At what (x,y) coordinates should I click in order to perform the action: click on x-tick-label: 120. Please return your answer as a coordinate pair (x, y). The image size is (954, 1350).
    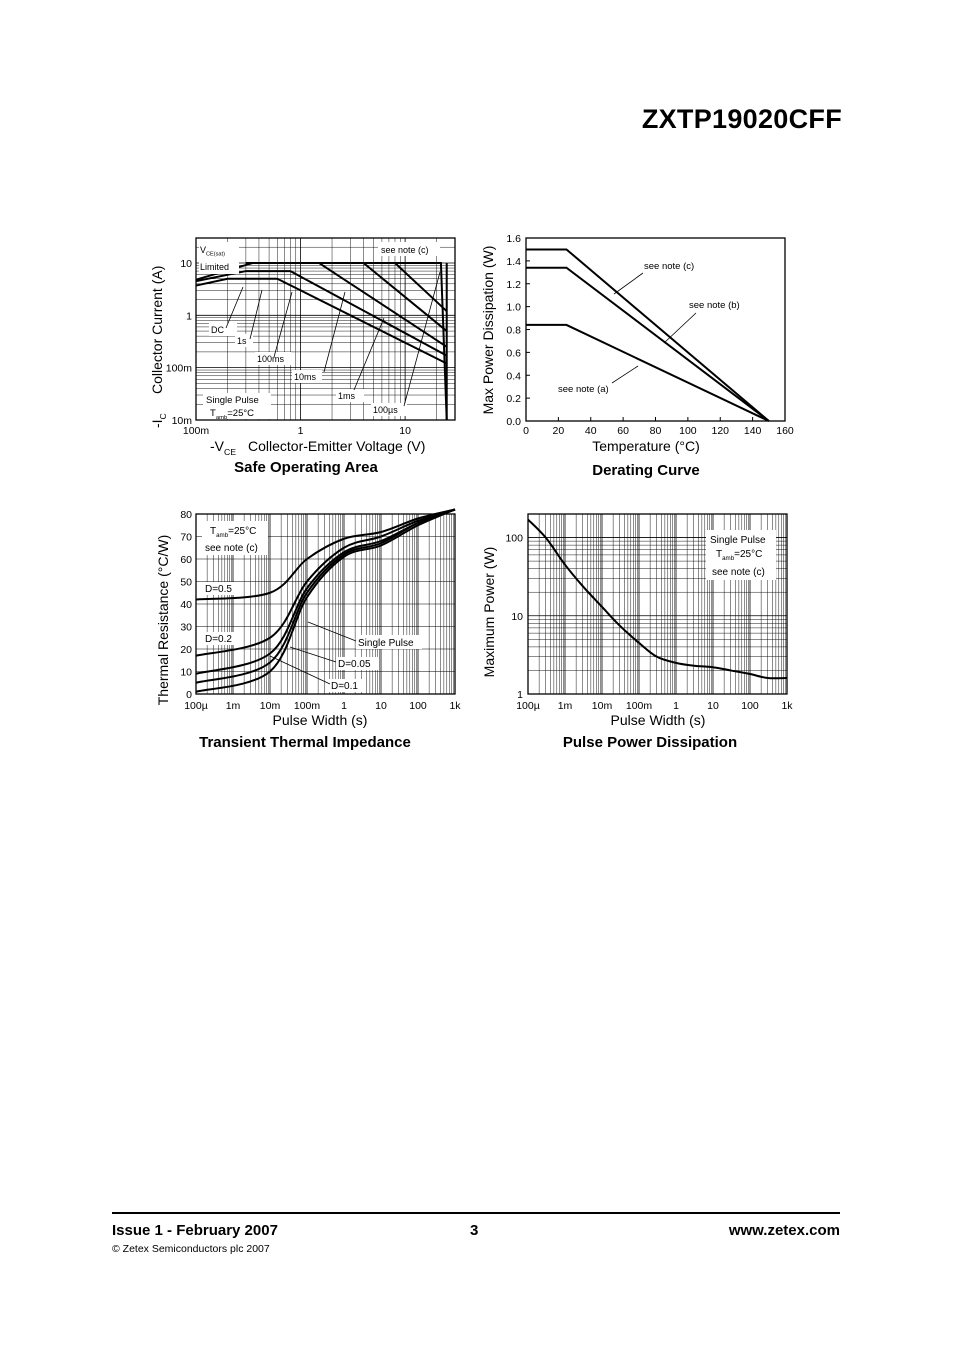
    Looking at the image, I should click on (720, 431).